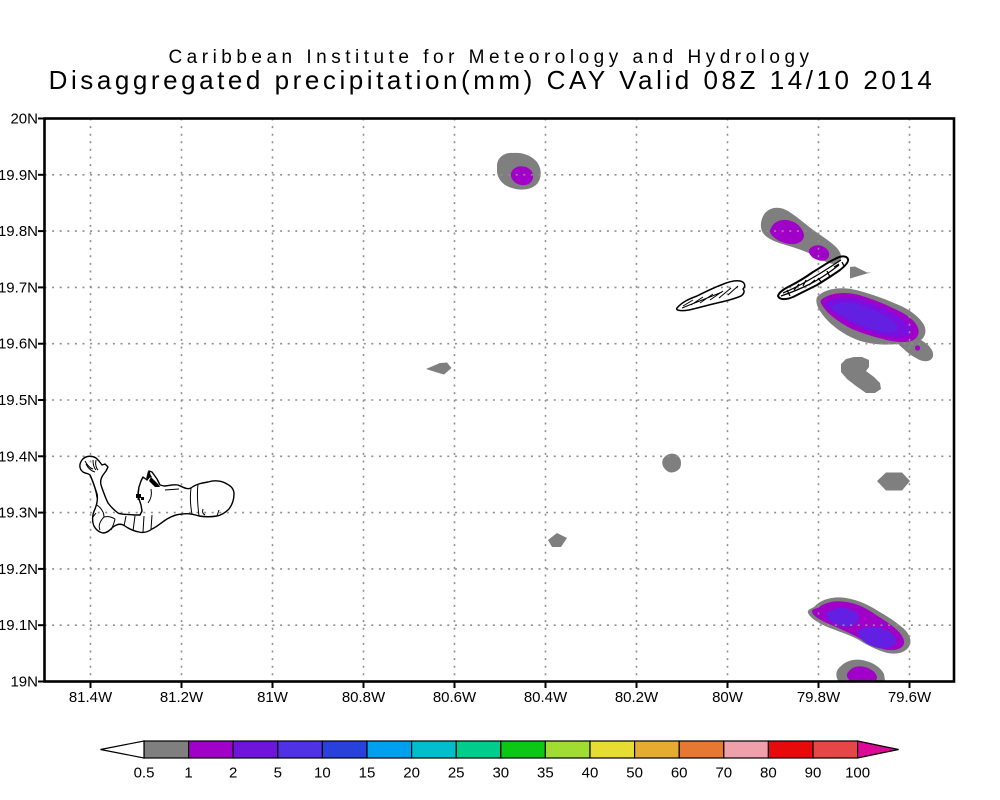  Describe the element at coordinates (546, 697) in the screenshot. I see `svg-text: 80.4W` at that location.